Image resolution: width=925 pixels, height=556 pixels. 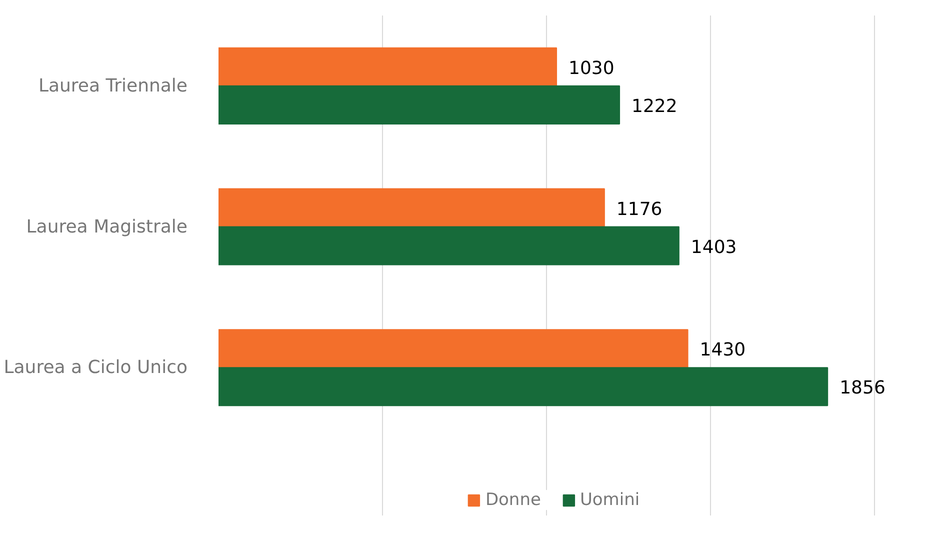 What do you see at coordinates (591, 68) in the screenshot?
I see `data-label: 1030` at bounding box center [591, 68].